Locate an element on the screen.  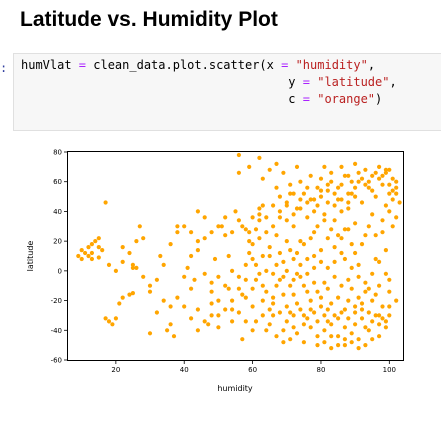
y-tick-label: 80 is located at coordinates (57, 153).